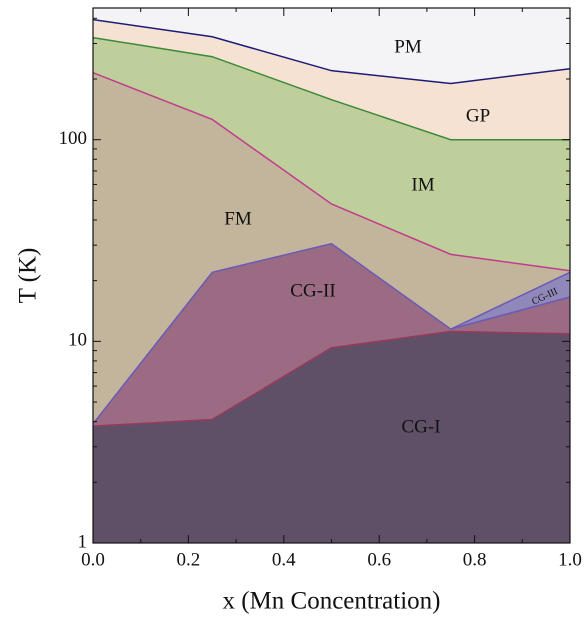 This screenshot has width=588, height=621. What do you see at coordinates (408, 46) in the screenshot?
I see `region-label: PM` at bounding box center [408, 46].